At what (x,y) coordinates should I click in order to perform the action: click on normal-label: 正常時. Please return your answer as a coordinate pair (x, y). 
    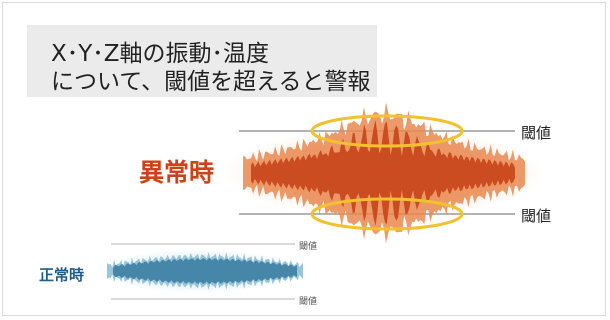
    Looking at the image, I should click on (62, 275).